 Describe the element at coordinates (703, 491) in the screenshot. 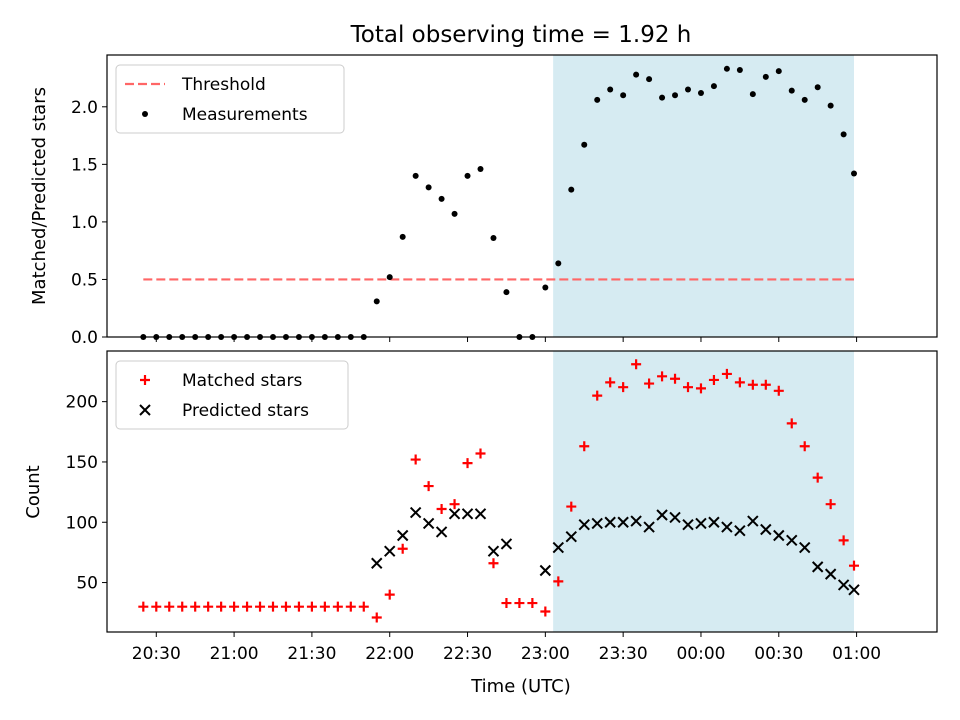

I see `bottom-observing-window` at that location.